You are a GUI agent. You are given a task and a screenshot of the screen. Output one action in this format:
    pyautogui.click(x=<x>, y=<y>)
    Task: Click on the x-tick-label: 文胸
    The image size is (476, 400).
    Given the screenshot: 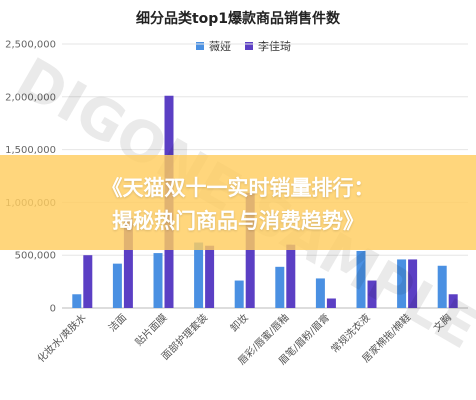 What is the action you would take?
    pyautogui.click(x=441, y=322)
    